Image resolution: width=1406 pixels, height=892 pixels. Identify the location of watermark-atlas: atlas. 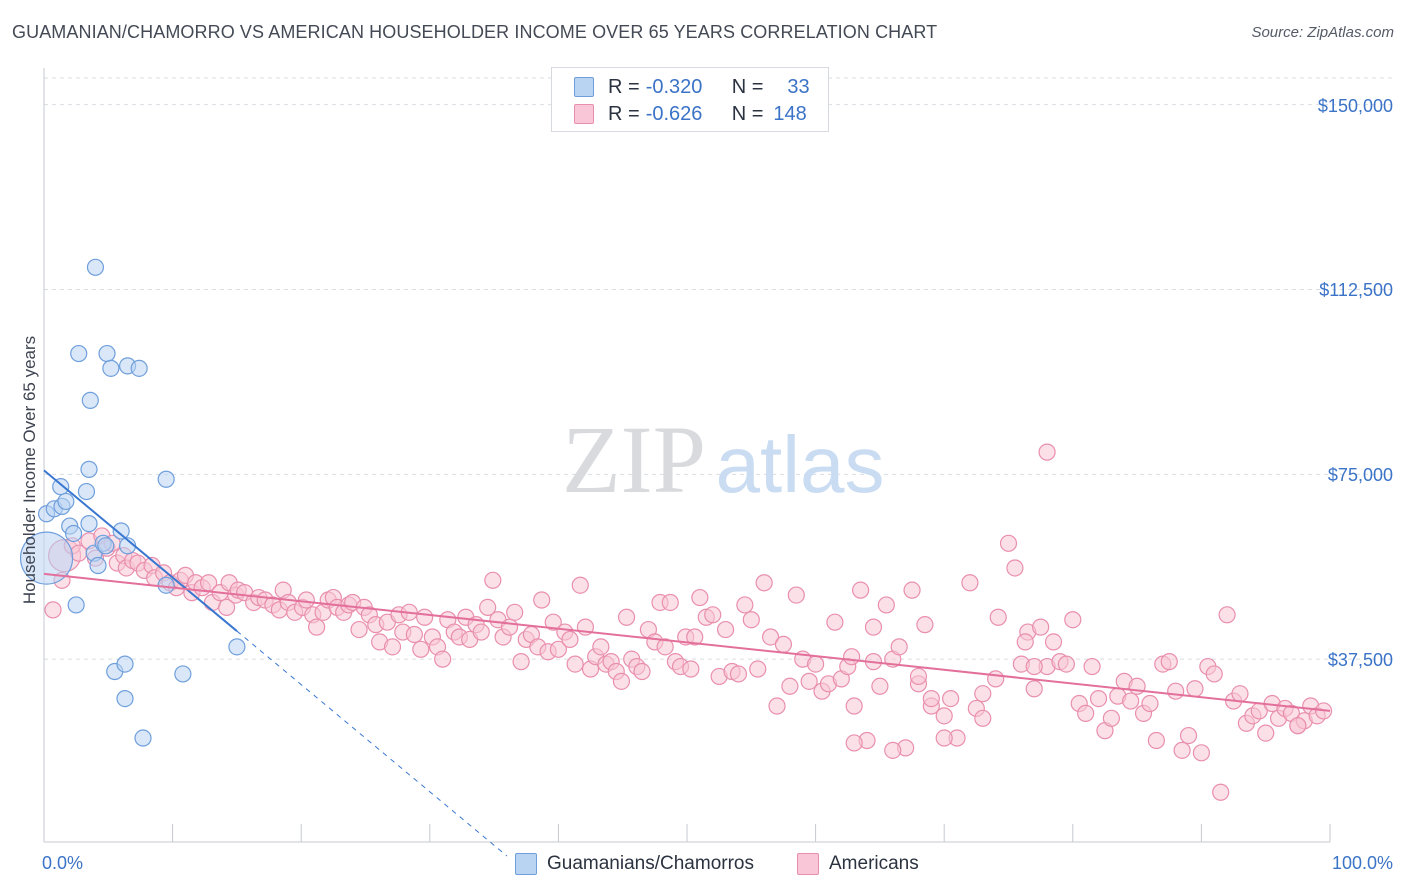
(800, 464).